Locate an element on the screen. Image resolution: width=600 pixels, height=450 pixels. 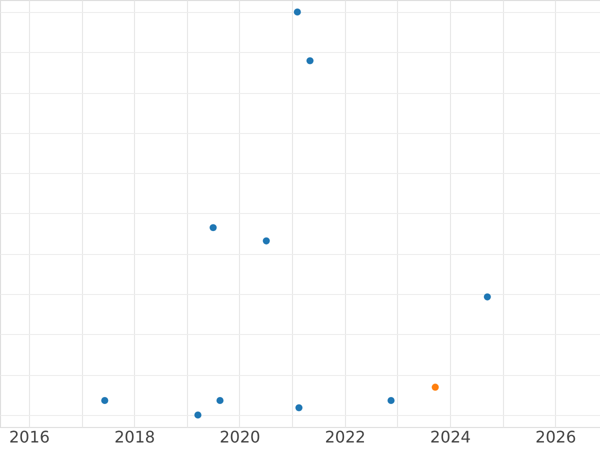
x-tick-label: 2026 is located at coordinates (555, 437).